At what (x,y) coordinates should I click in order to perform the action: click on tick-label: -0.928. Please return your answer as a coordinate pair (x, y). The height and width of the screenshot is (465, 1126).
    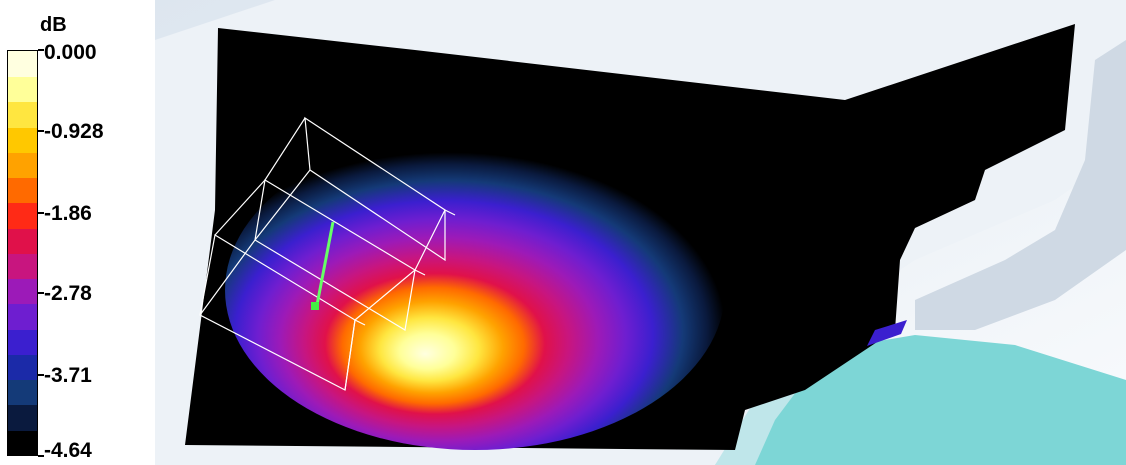
    Looking at the image, I should click on (74, 132).